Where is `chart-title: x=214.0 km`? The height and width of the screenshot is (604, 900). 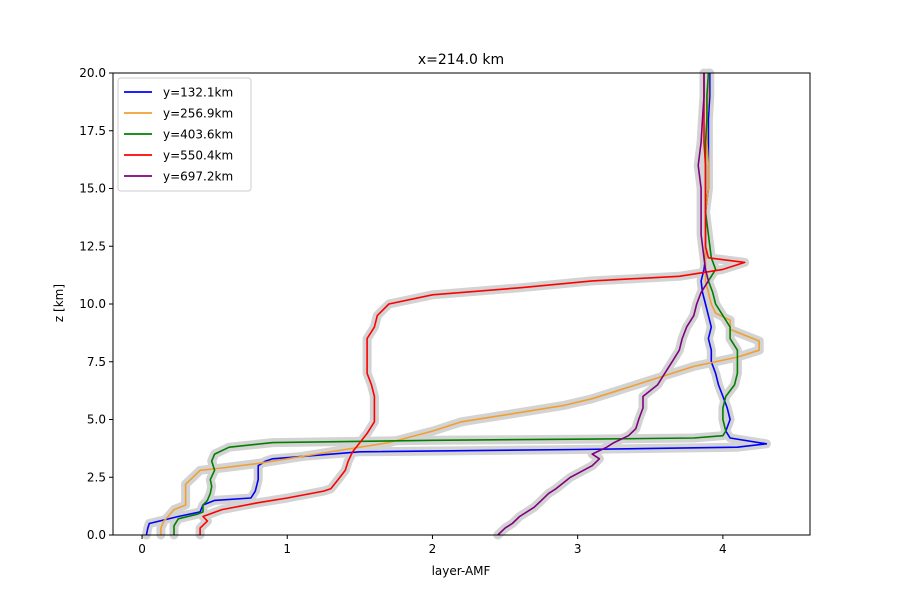
chart-title: x=214.0 km is located at coordinates (461, 60).